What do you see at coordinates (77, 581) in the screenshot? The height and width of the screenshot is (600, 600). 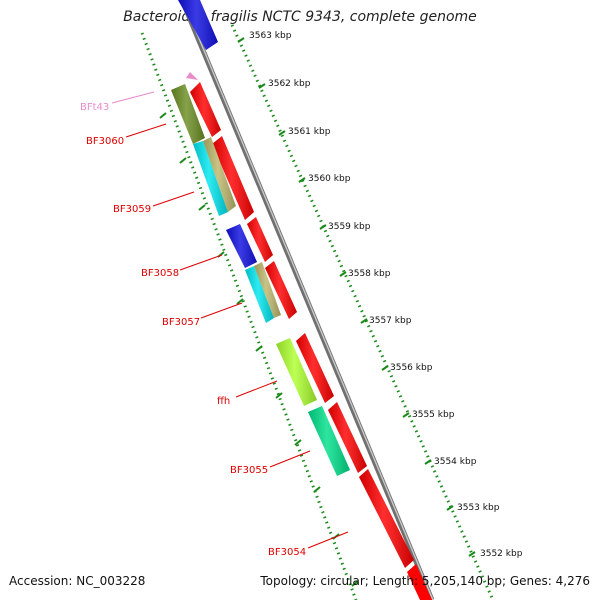 I see `accession-text: Accession: NC_003228` at bounding box center [77, 581].